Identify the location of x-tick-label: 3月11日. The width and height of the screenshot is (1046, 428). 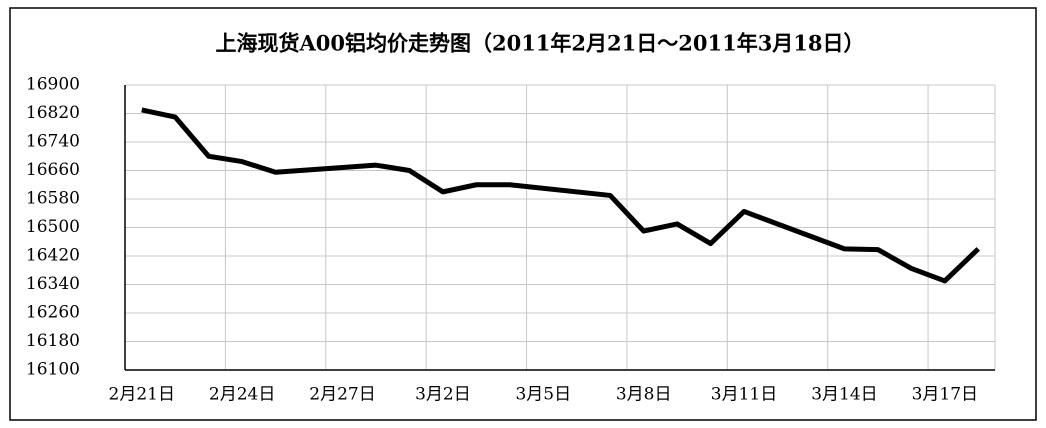
(744, 395).